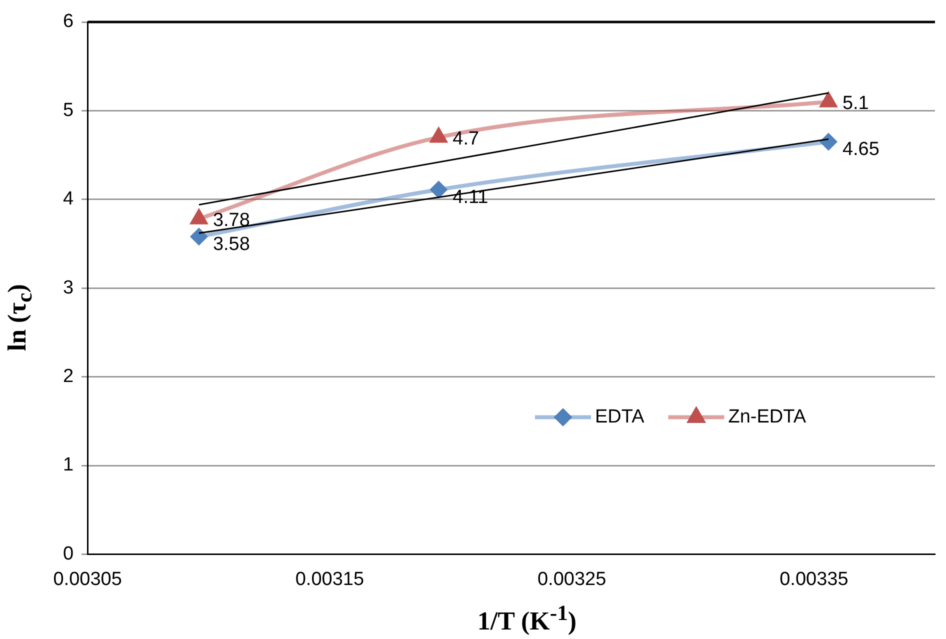 This screenshot has height=639, width=946. Describe the element at coordinates (68, 199) in the screenshot. I see `y-tick-label: 4` at that location.